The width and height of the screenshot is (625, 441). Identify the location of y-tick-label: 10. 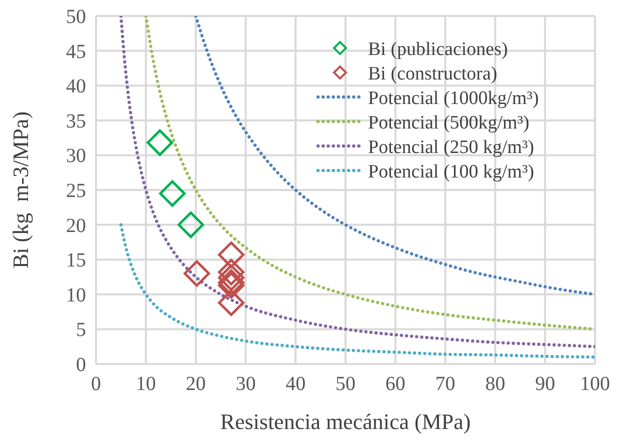
(76, 295).